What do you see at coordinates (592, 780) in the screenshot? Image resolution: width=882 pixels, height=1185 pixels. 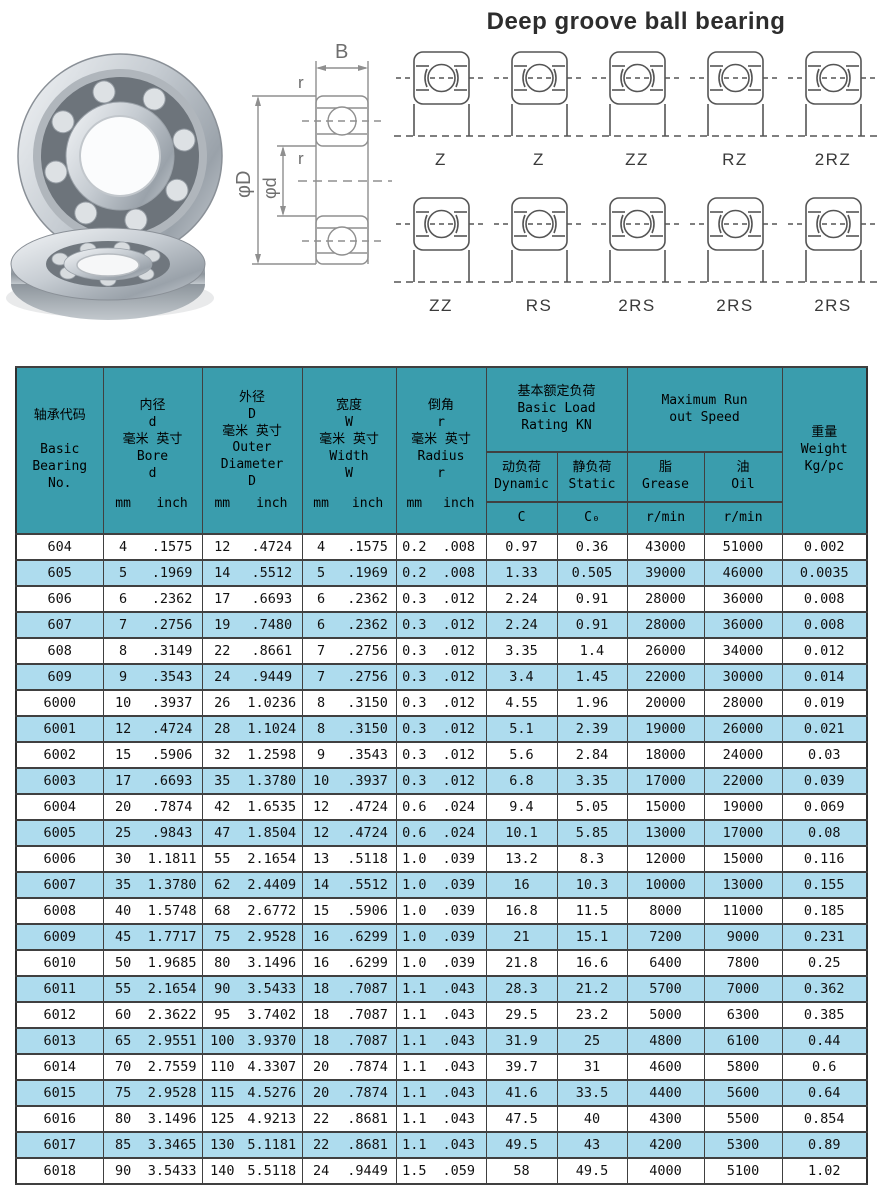 I see `cell-static-load: 3.35` at bounding box center [592, 780].